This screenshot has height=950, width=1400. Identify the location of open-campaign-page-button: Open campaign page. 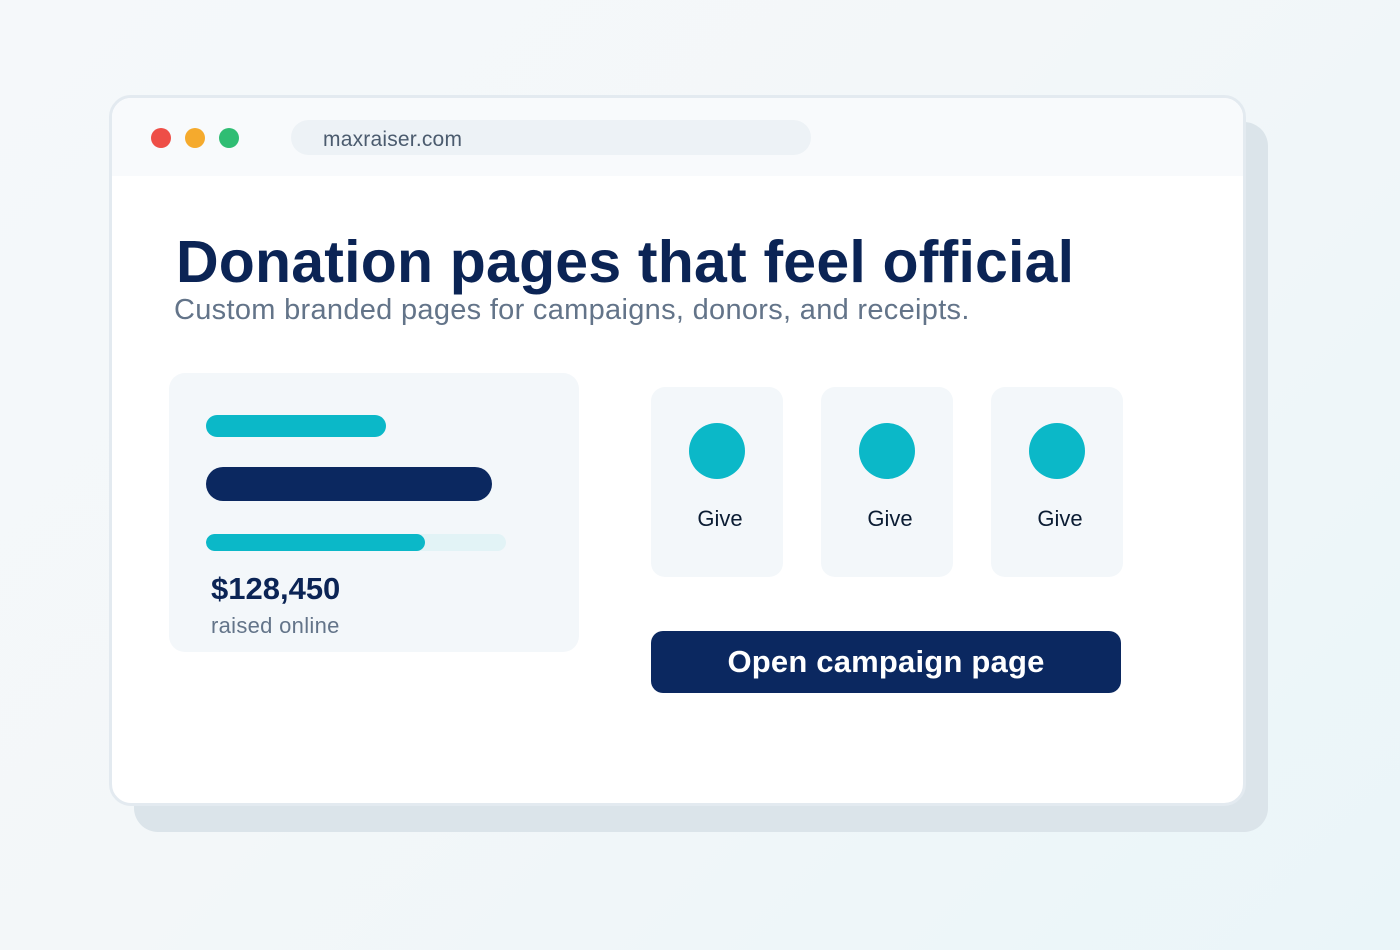
(886, 662).